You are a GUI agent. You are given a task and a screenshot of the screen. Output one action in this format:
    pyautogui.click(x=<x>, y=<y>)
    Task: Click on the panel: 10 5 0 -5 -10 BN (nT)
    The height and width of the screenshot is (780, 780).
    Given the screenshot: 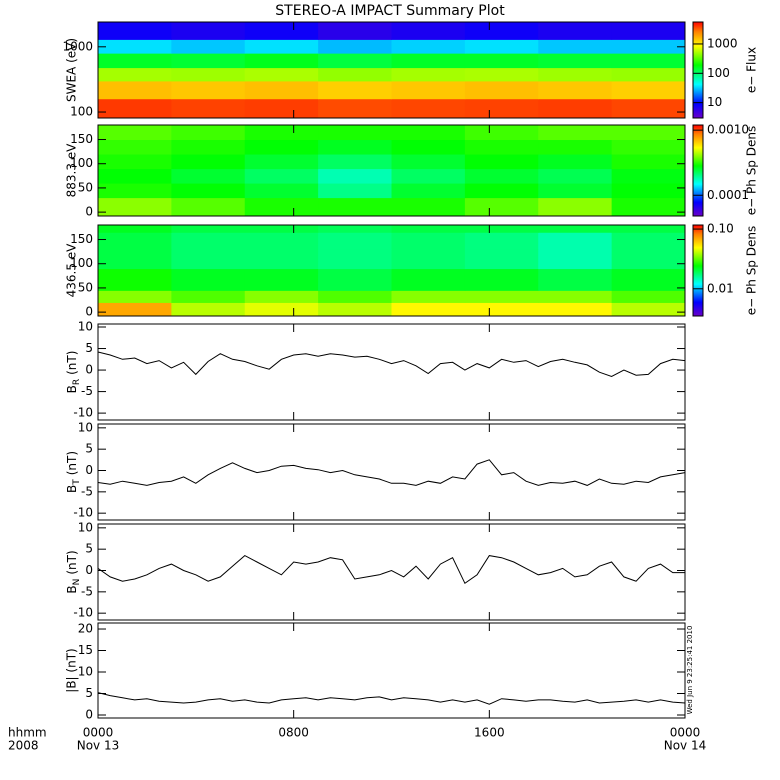 What is the action you would take?
    pyautogui.click(x=375, y=570)
    